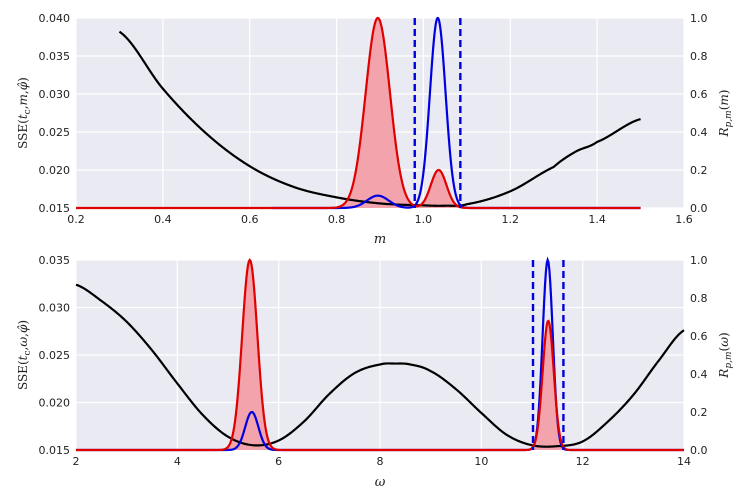  Describe the element at coordinates (337, 219) in the screenshot. I see `x-tick-label: 0.8` at that location.